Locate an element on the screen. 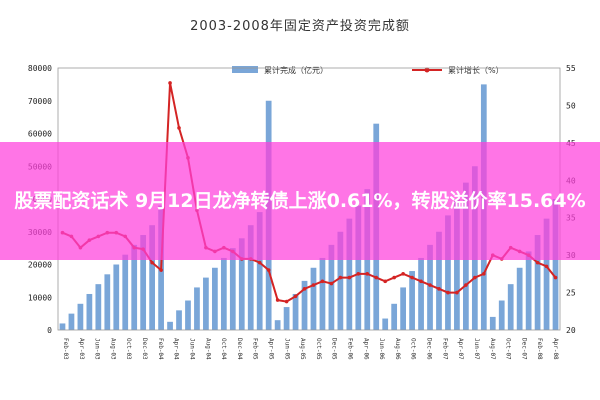  x-tick-label: Dec-04 is located at coordinates (239, 349).